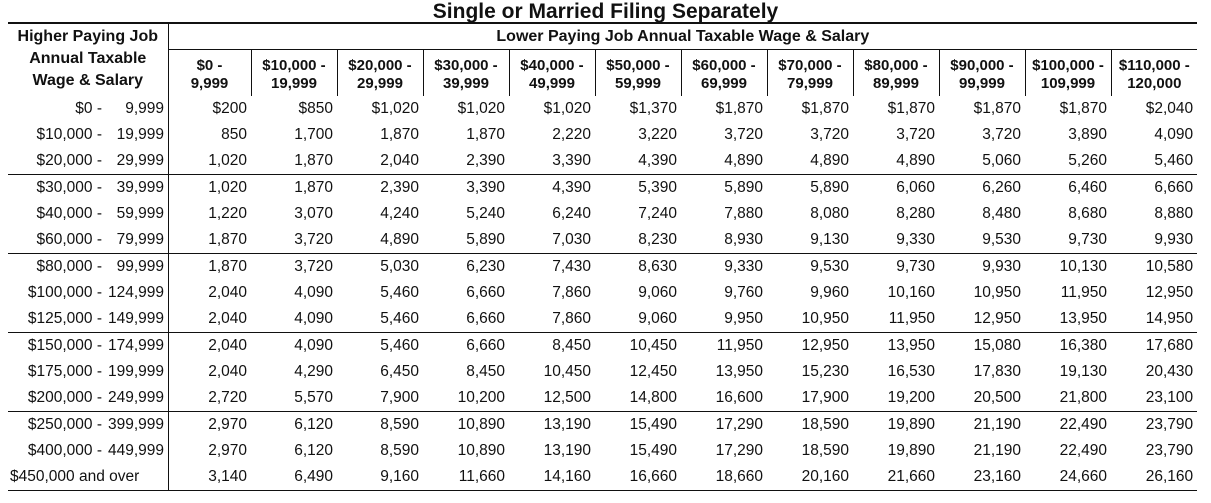  What do you see at coordinates (380, 83) in the screenshot?
I see `column-header-line: 29,999` at bounding box center [380, 83].